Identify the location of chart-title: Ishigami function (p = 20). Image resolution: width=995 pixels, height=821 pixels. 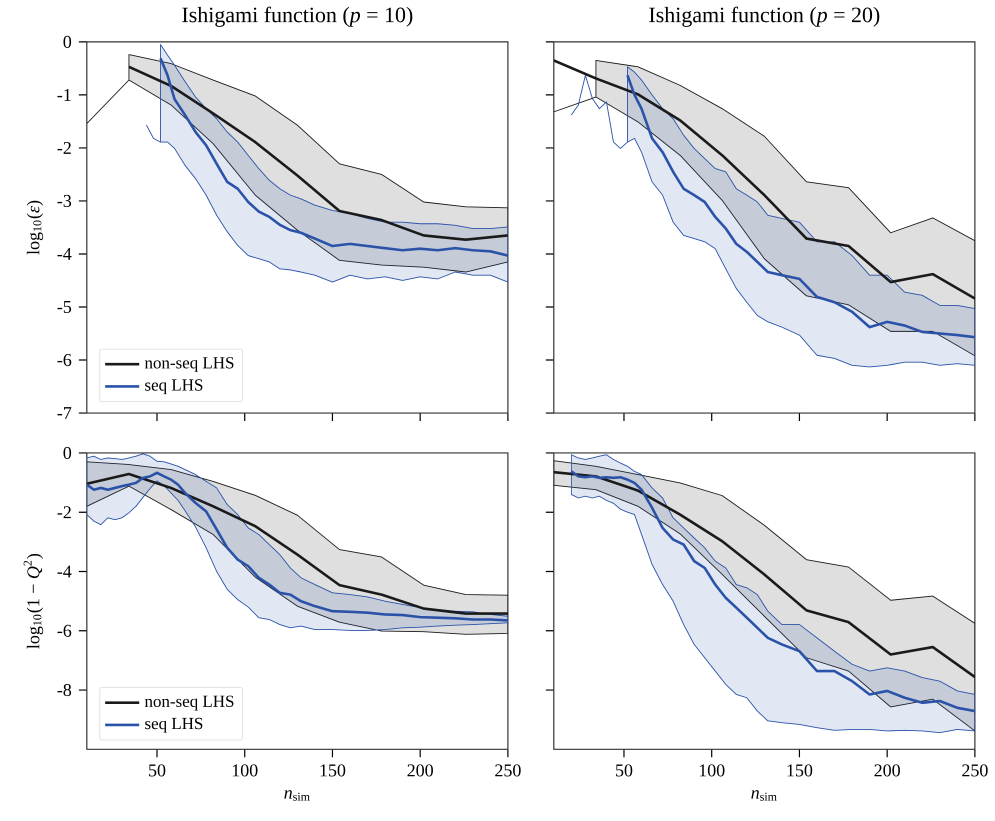
(764, 16).